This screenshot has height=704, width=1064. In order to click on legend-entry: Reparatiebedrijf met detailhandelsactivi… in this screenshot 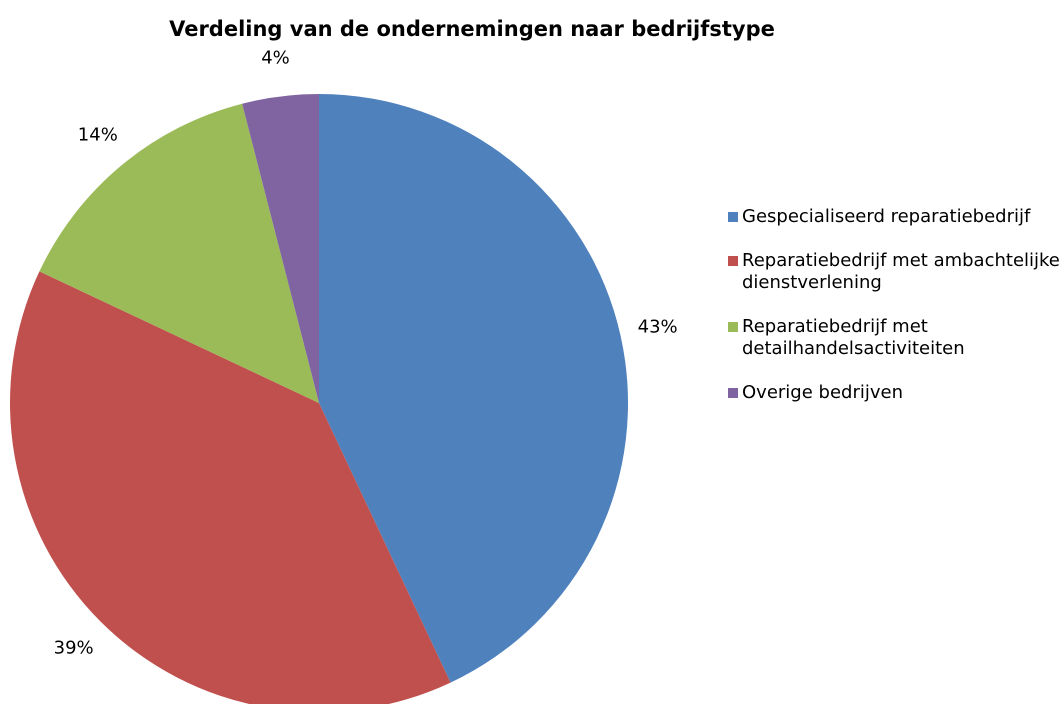, I will do `click(896, 338)`.